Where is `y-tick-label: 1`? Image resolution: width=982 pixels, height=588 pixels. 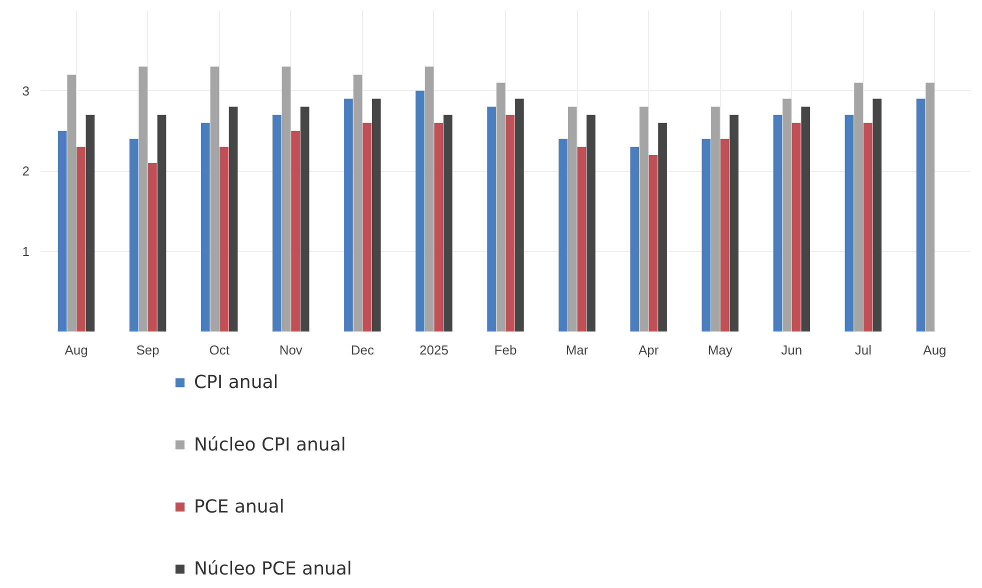
y-tick-label: 1 is located at coordinates (26, 251).